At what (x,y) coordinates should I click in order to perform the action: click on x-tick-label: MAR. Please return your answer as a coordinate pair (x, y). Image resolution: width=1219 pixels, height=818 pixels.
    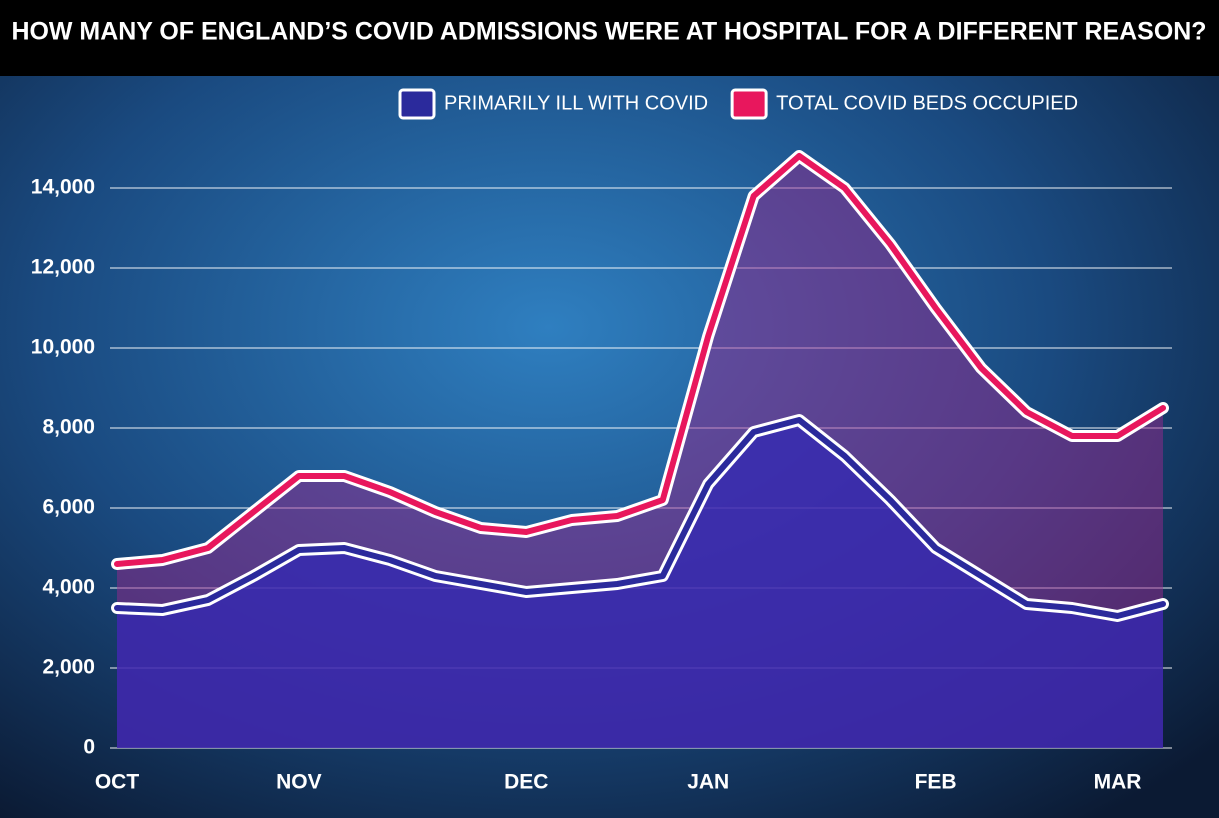
    Looking at the image, I should click on (1118, 782).